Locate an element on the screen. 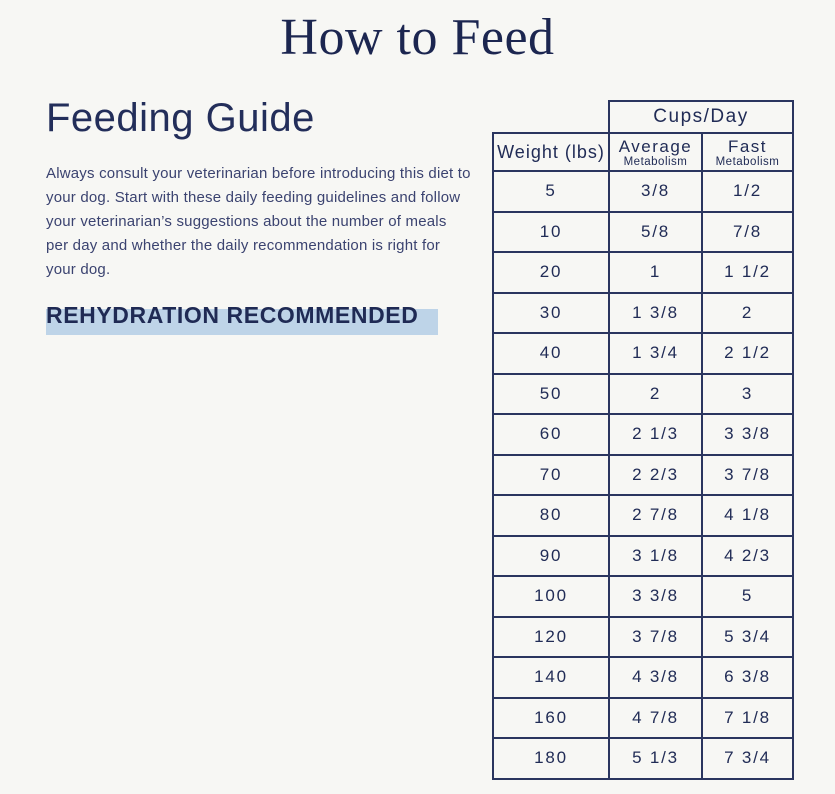 The height and width of the screenshot is (794, 835). table-row: 140 4 3/8 6 3/8 is located at coordinates (643, 677).